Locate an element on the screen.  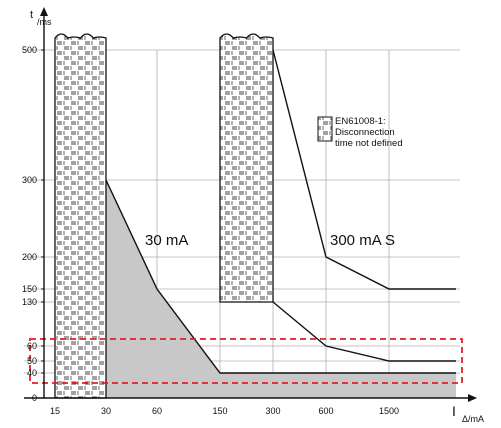
y-tick-label: 200 is located at coordinates (29, 257).